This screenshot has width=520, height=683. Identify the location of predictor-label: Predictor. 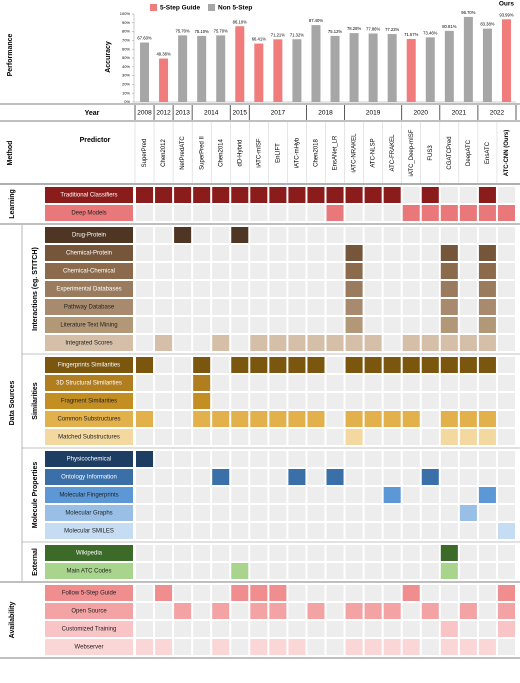
(95, 140).